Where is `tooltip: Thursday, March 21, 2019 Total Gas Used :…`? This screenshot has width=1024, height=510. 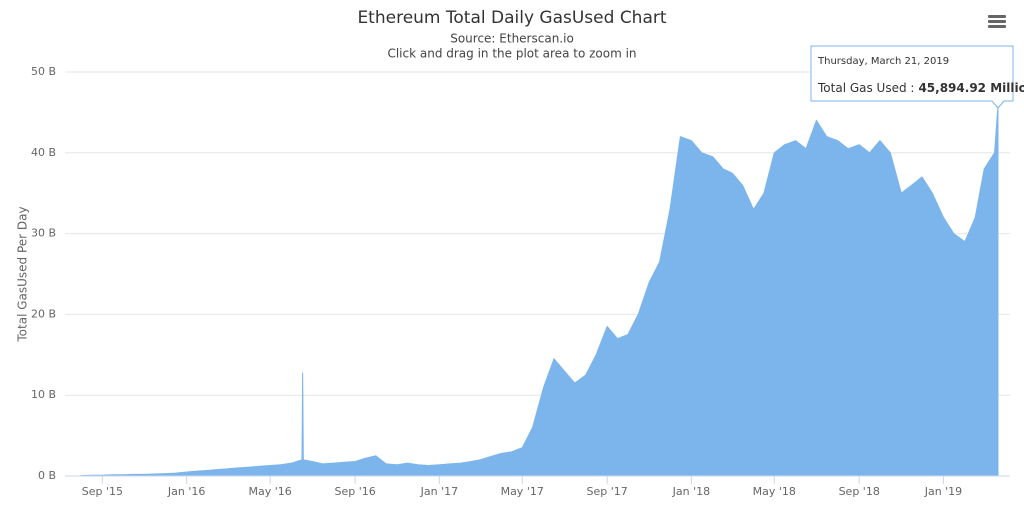 tooltip: Thursday, March 21, 2019 Total Gas Used :… is located at coordinates (917, 77).